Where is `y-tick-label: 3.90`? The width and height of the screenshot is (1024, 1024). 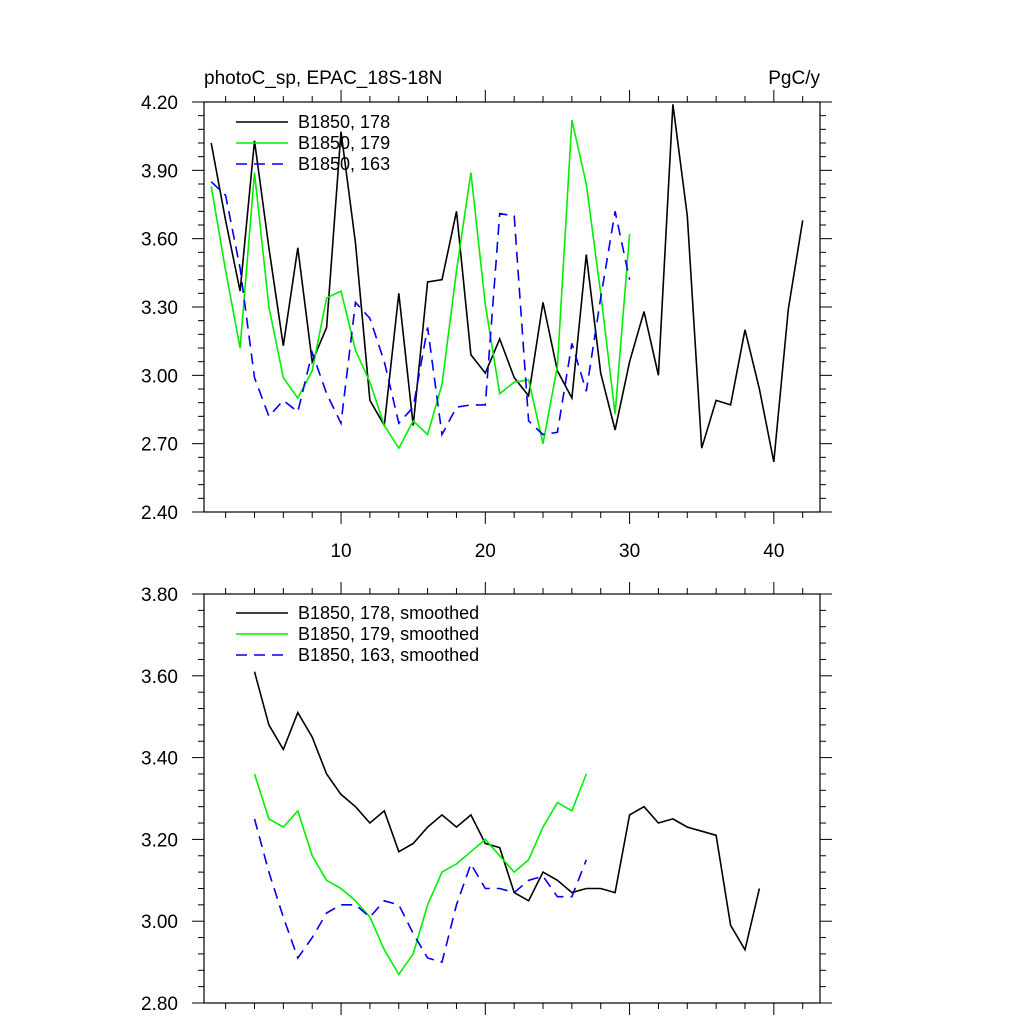
y-tick-label: 3.90 is located at coordinates (159, 171).